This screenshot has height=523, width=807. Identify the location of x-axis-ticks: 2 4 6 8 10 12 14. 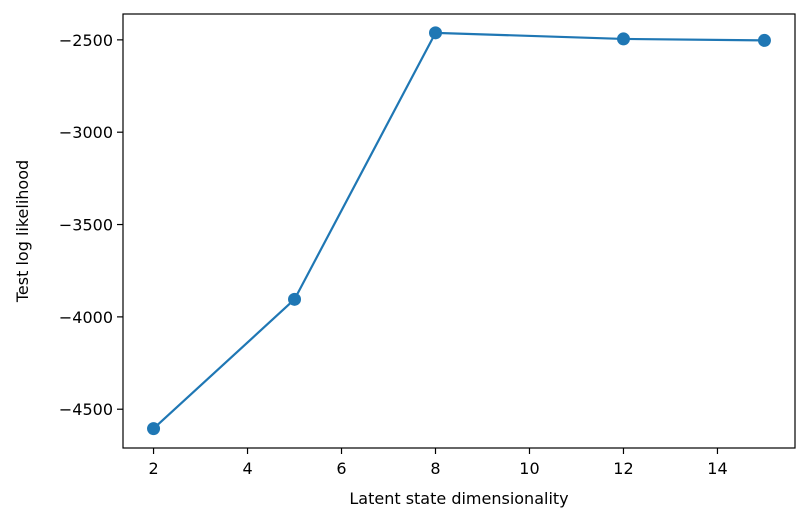
(438, 463).